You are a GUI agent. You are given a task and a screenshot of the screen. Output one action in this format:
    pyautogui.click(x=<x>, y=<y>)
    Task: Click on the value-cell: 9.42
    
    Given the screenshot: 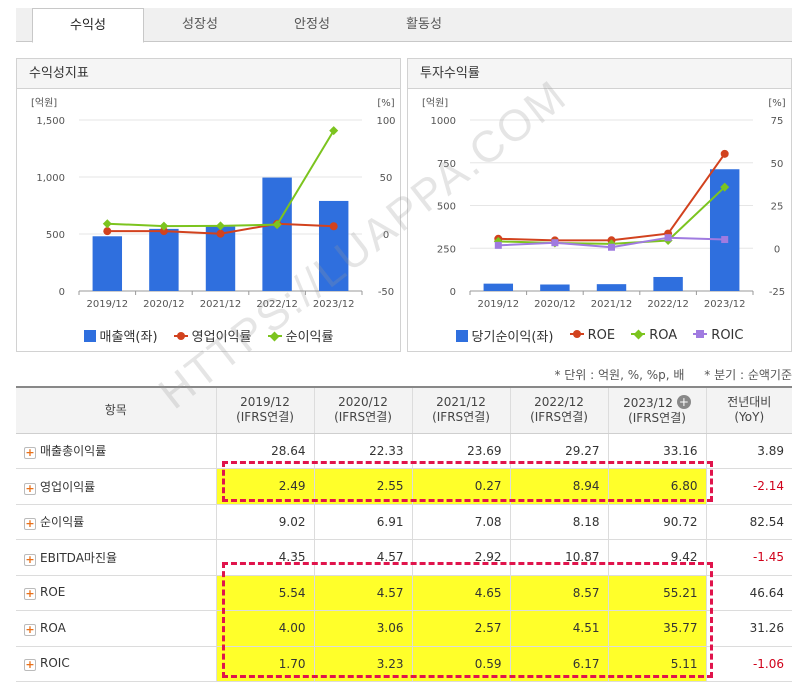 What is the action you would take?
    pyautogui.click(x=656, y=557)
    